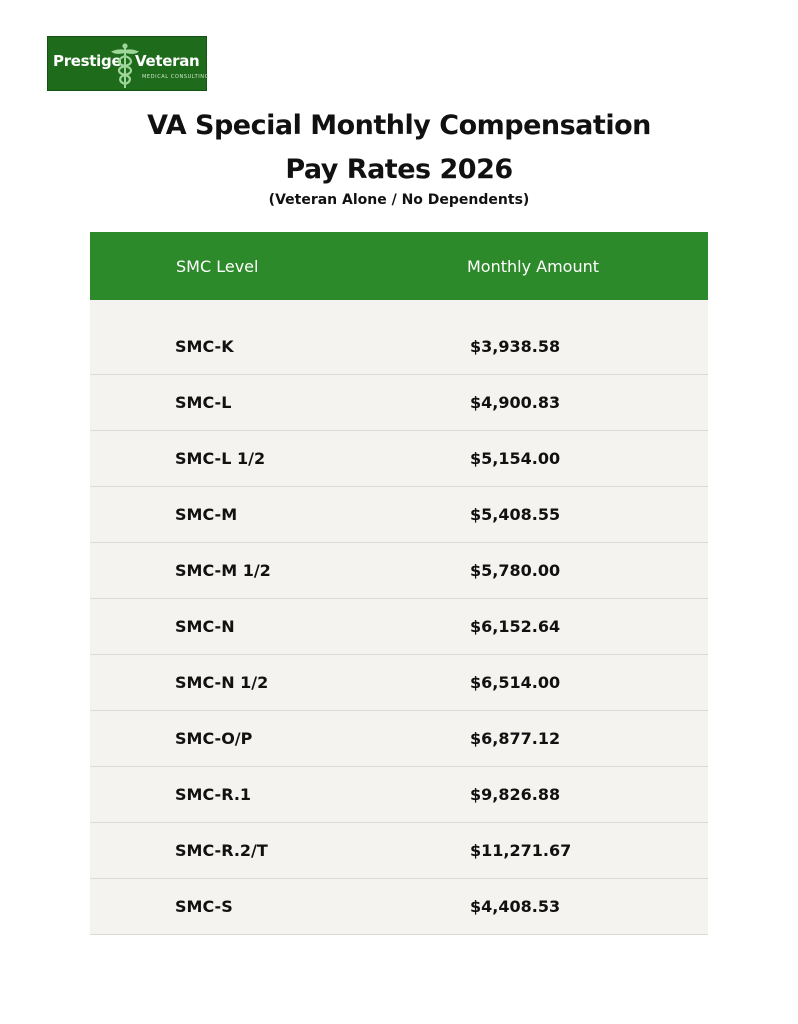 The image size is (798, 1024). I want to click on monthly-amount-cell: $5,154.00, so click(515, 458).